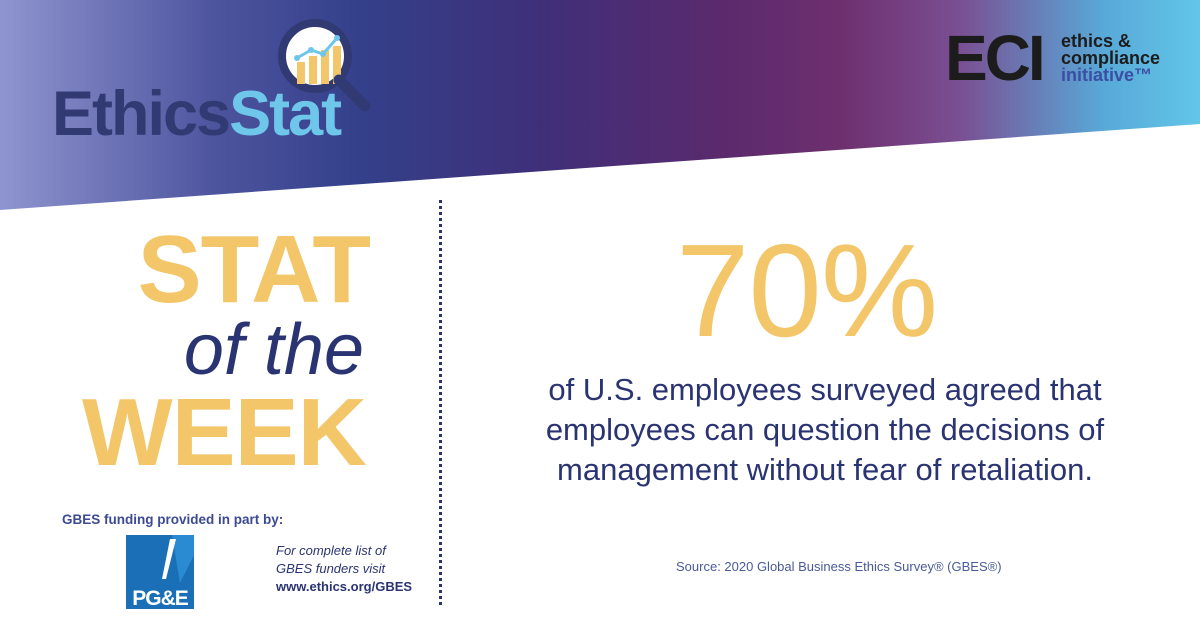 The width and height of the screenshot is (1200, 630). What do you see at coordinates (331, 568) in the screenshot?
I see `funders-note-line2: GBES funders visit` at bounding box center [331, 568].